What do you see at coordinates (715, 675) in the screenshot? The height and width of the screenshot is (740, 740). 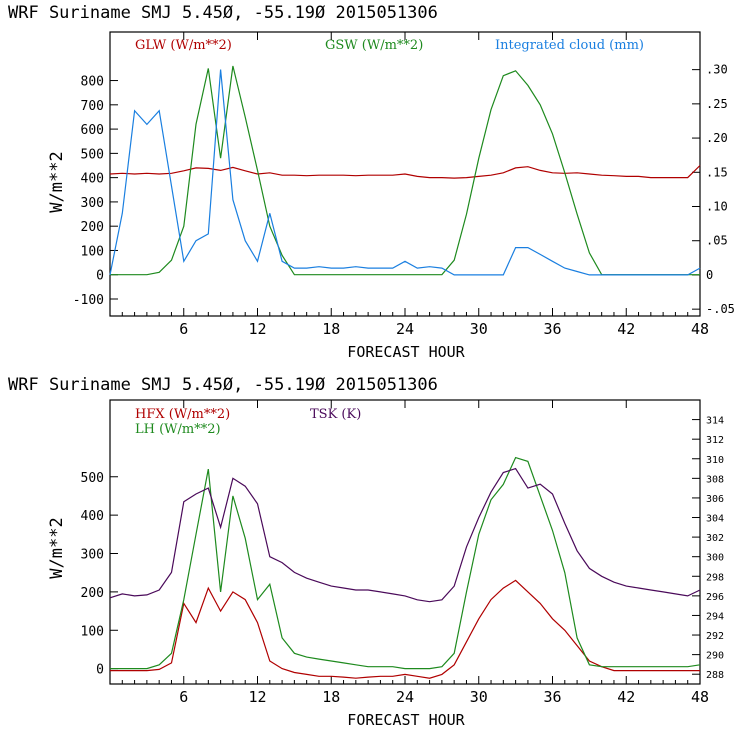 I see `y-tick-label-right: 288` at bounding box center [715, 675].